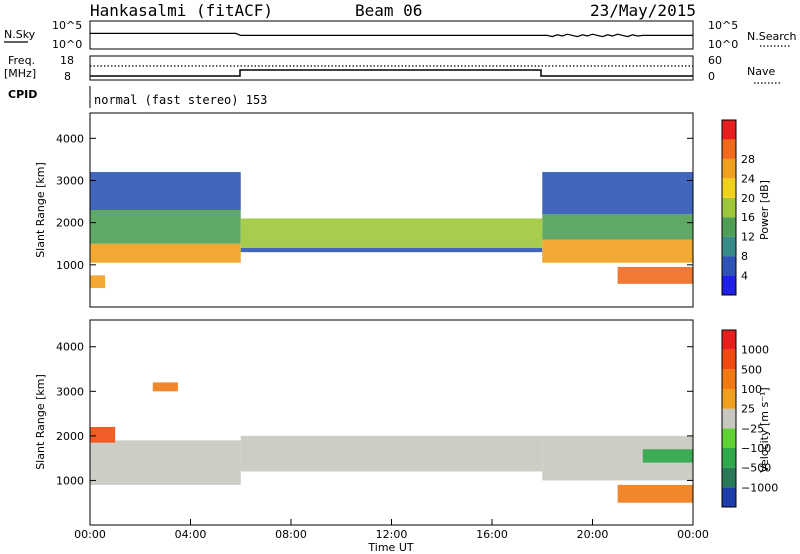  Describe the element at coordinates (21, 60) in the screenshot. I see `freq-label-1: Freq.` at that location.